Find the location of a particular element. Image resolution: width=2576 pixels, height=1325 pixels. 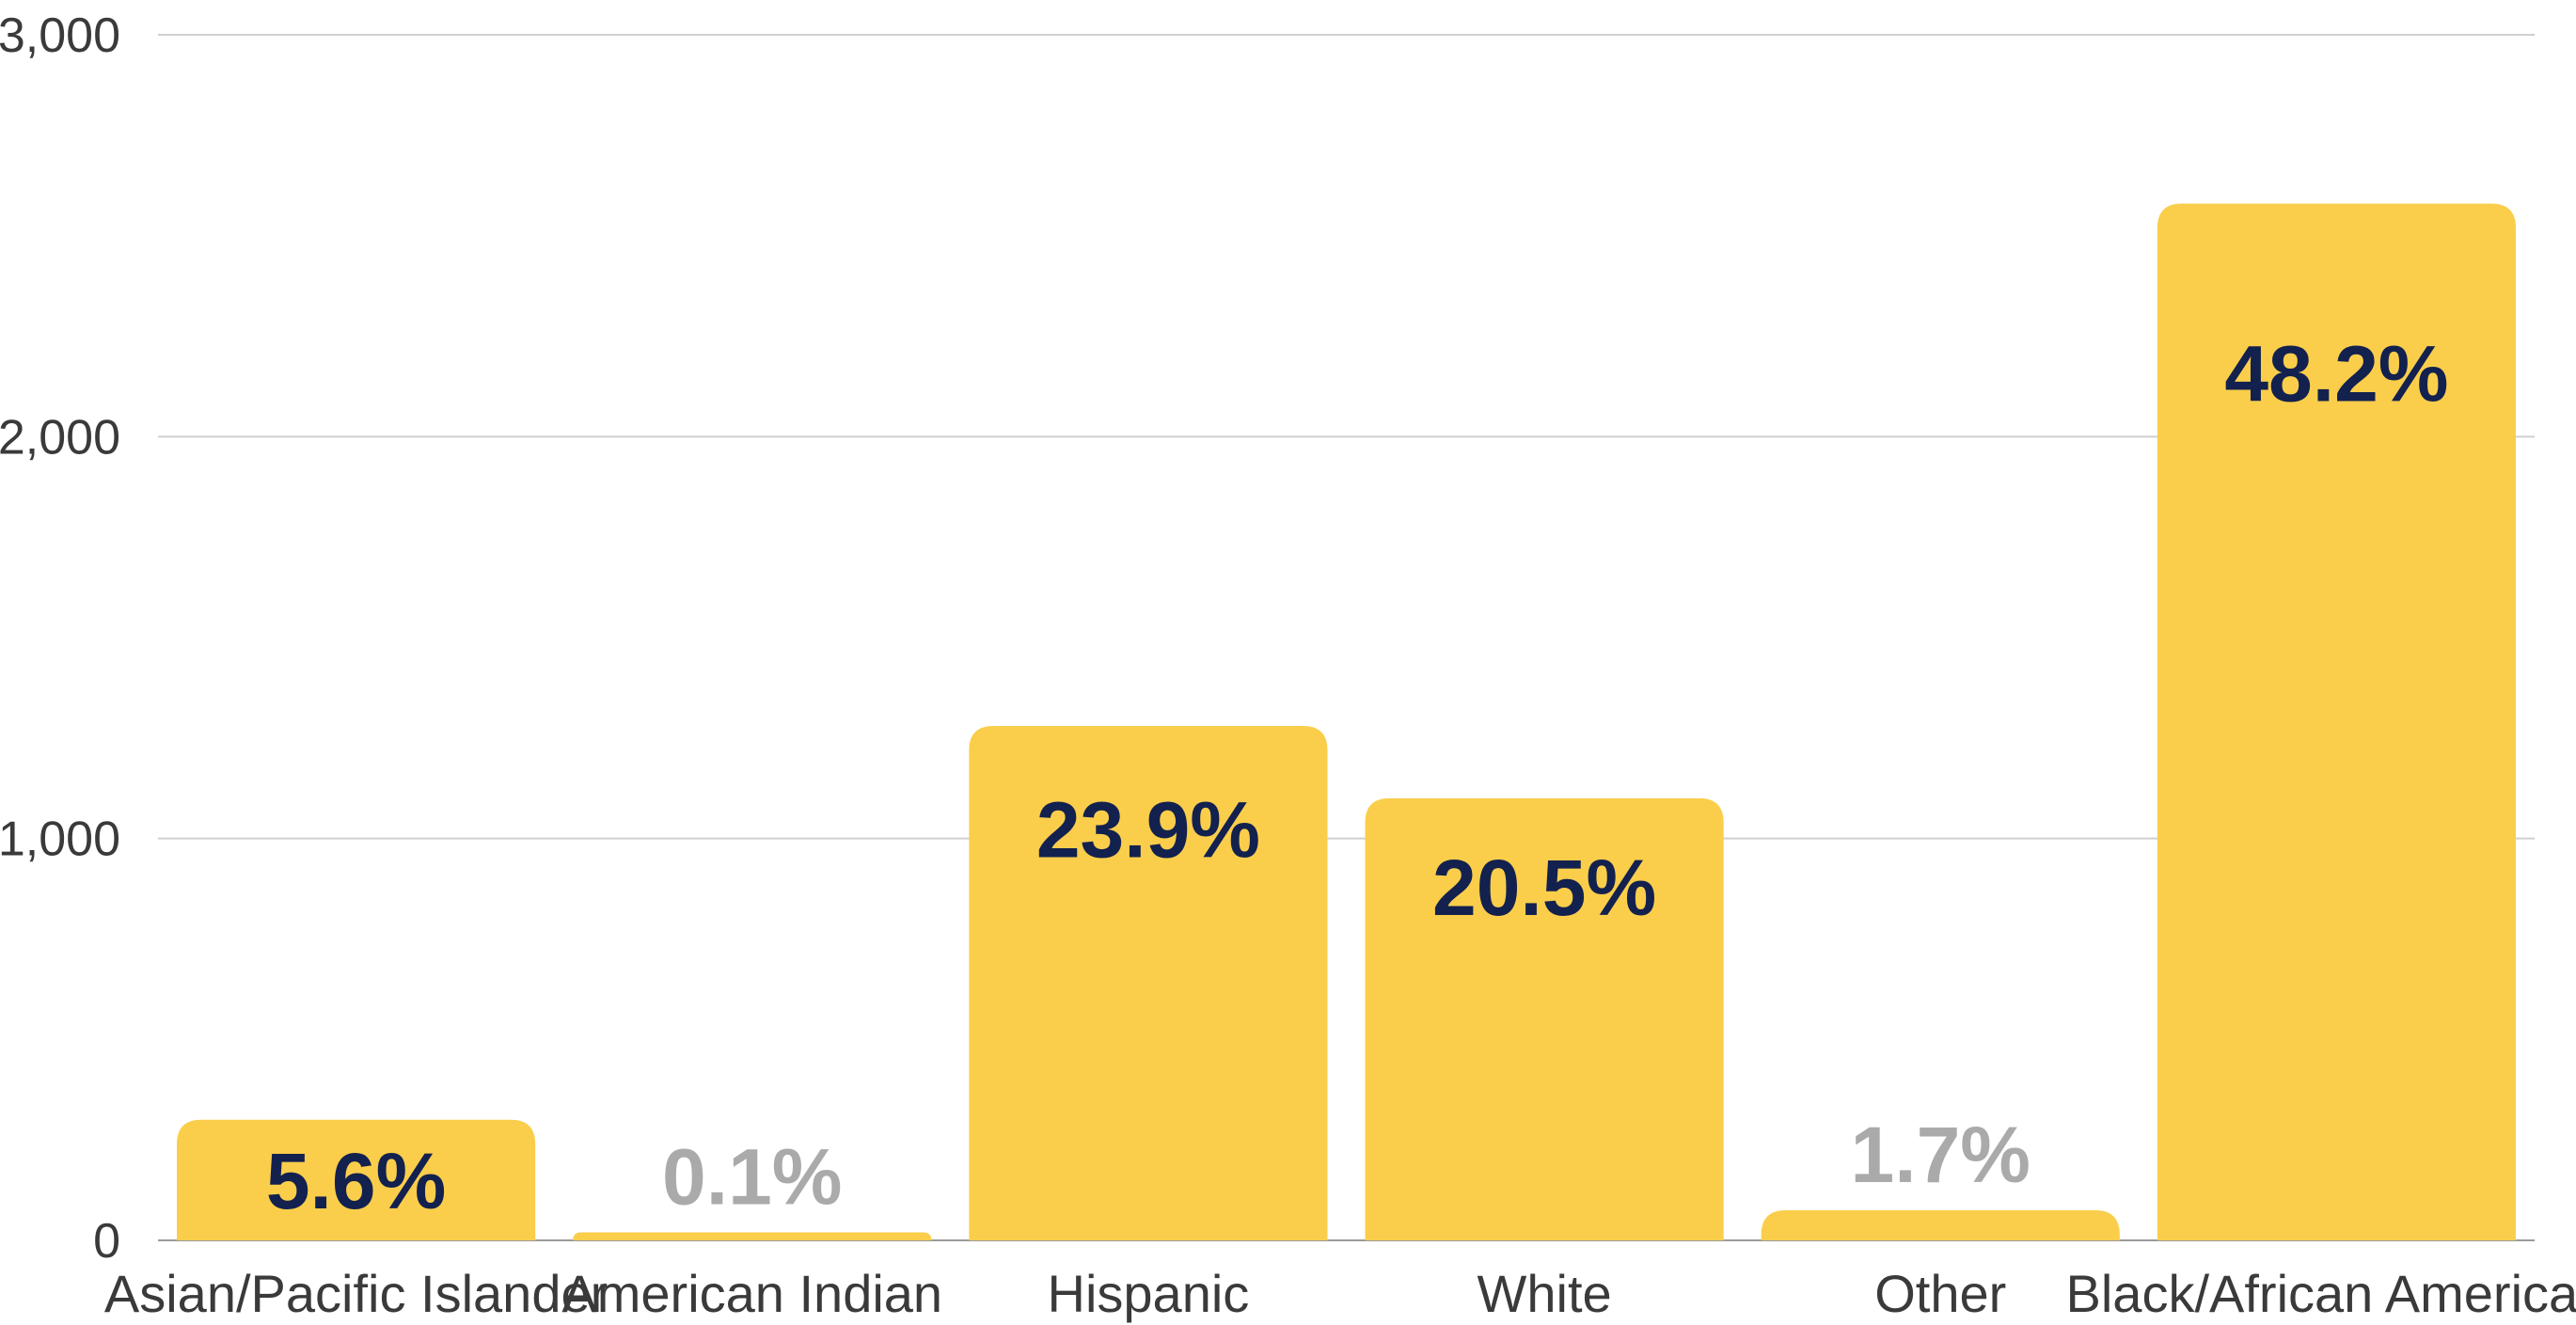

bar-data-label: 0.1% is located at coordinates (752, 1176).